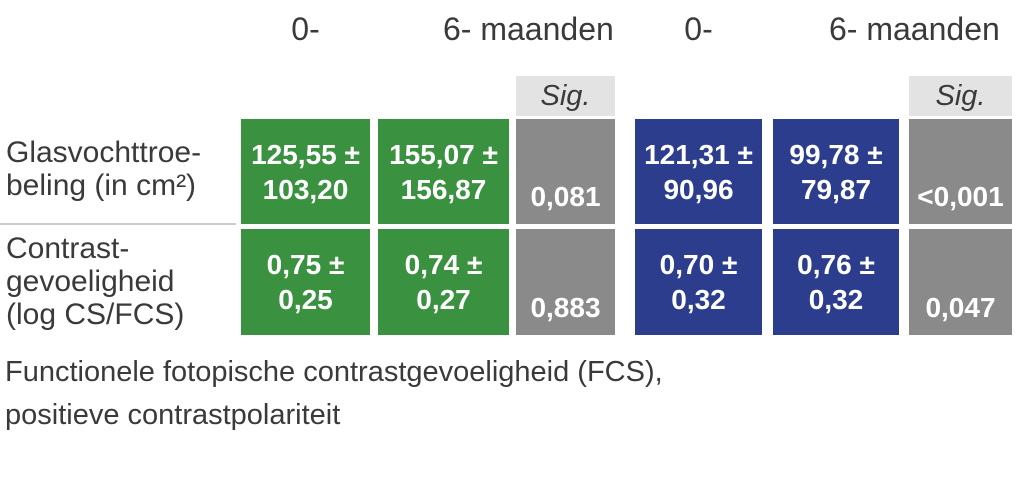  What do you see at coordinates (960, 196) in the screenshot?
I see `sig-value: <0,001` at bounding box center [960, 196].